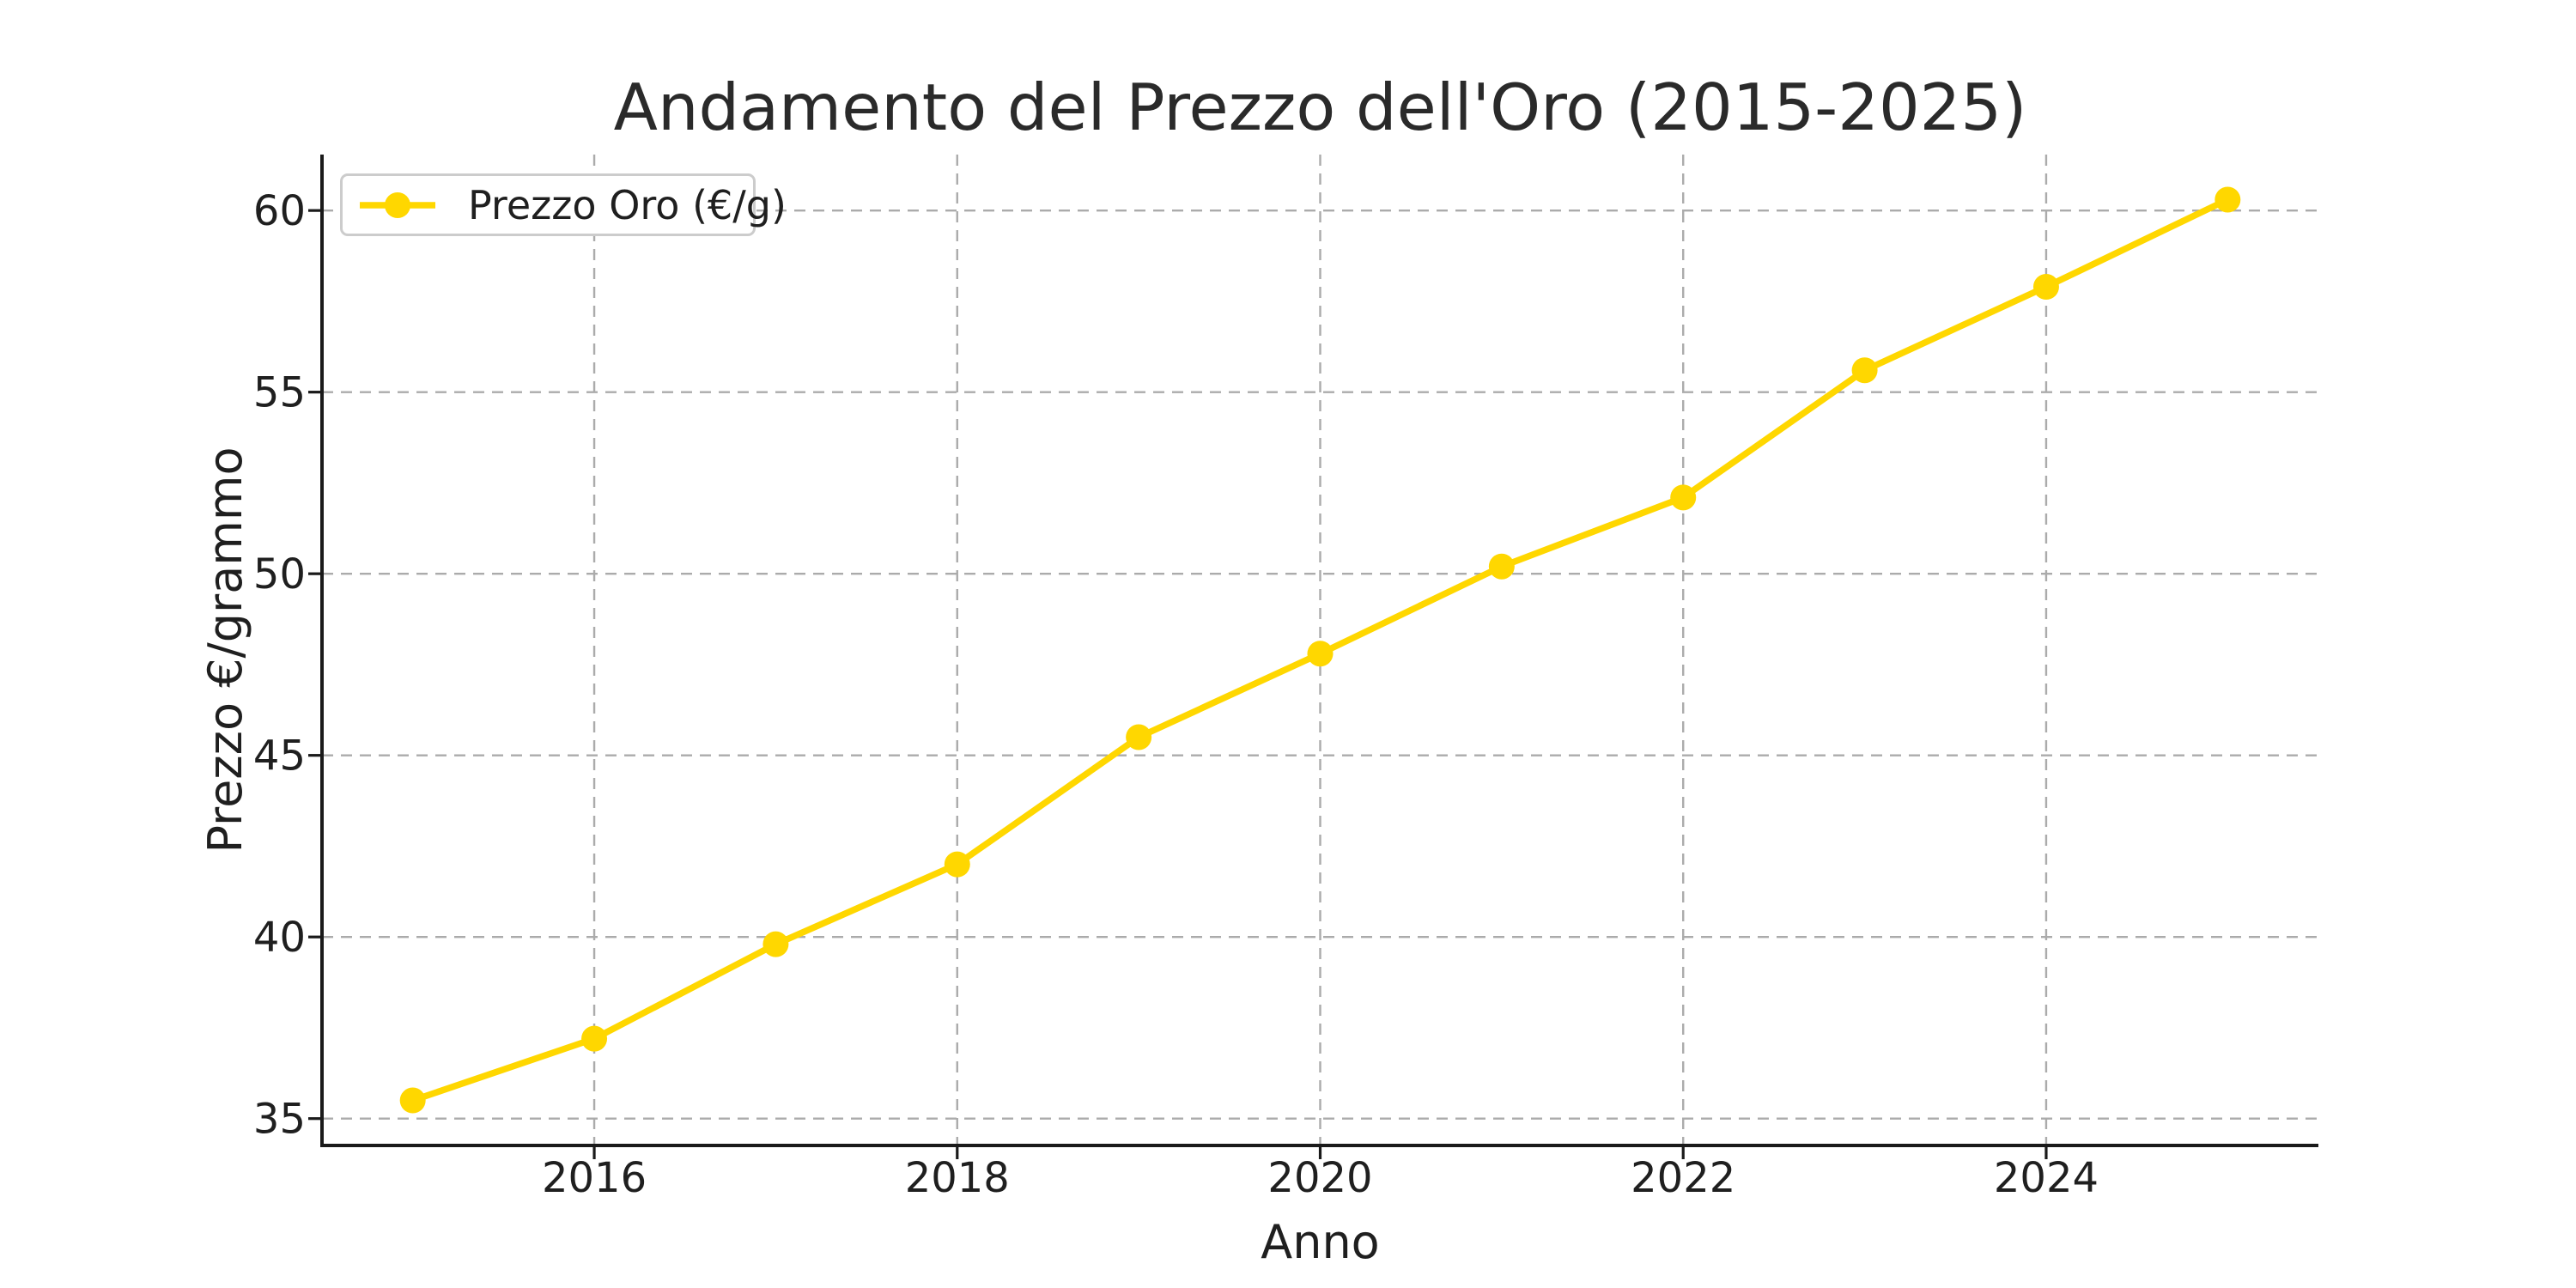 This screenshot has height=1288, width=2576. What do you see at coordinates (594, 1038) in the screenshot?
I see `data-point-2016` at bounding box center [594, 1038].